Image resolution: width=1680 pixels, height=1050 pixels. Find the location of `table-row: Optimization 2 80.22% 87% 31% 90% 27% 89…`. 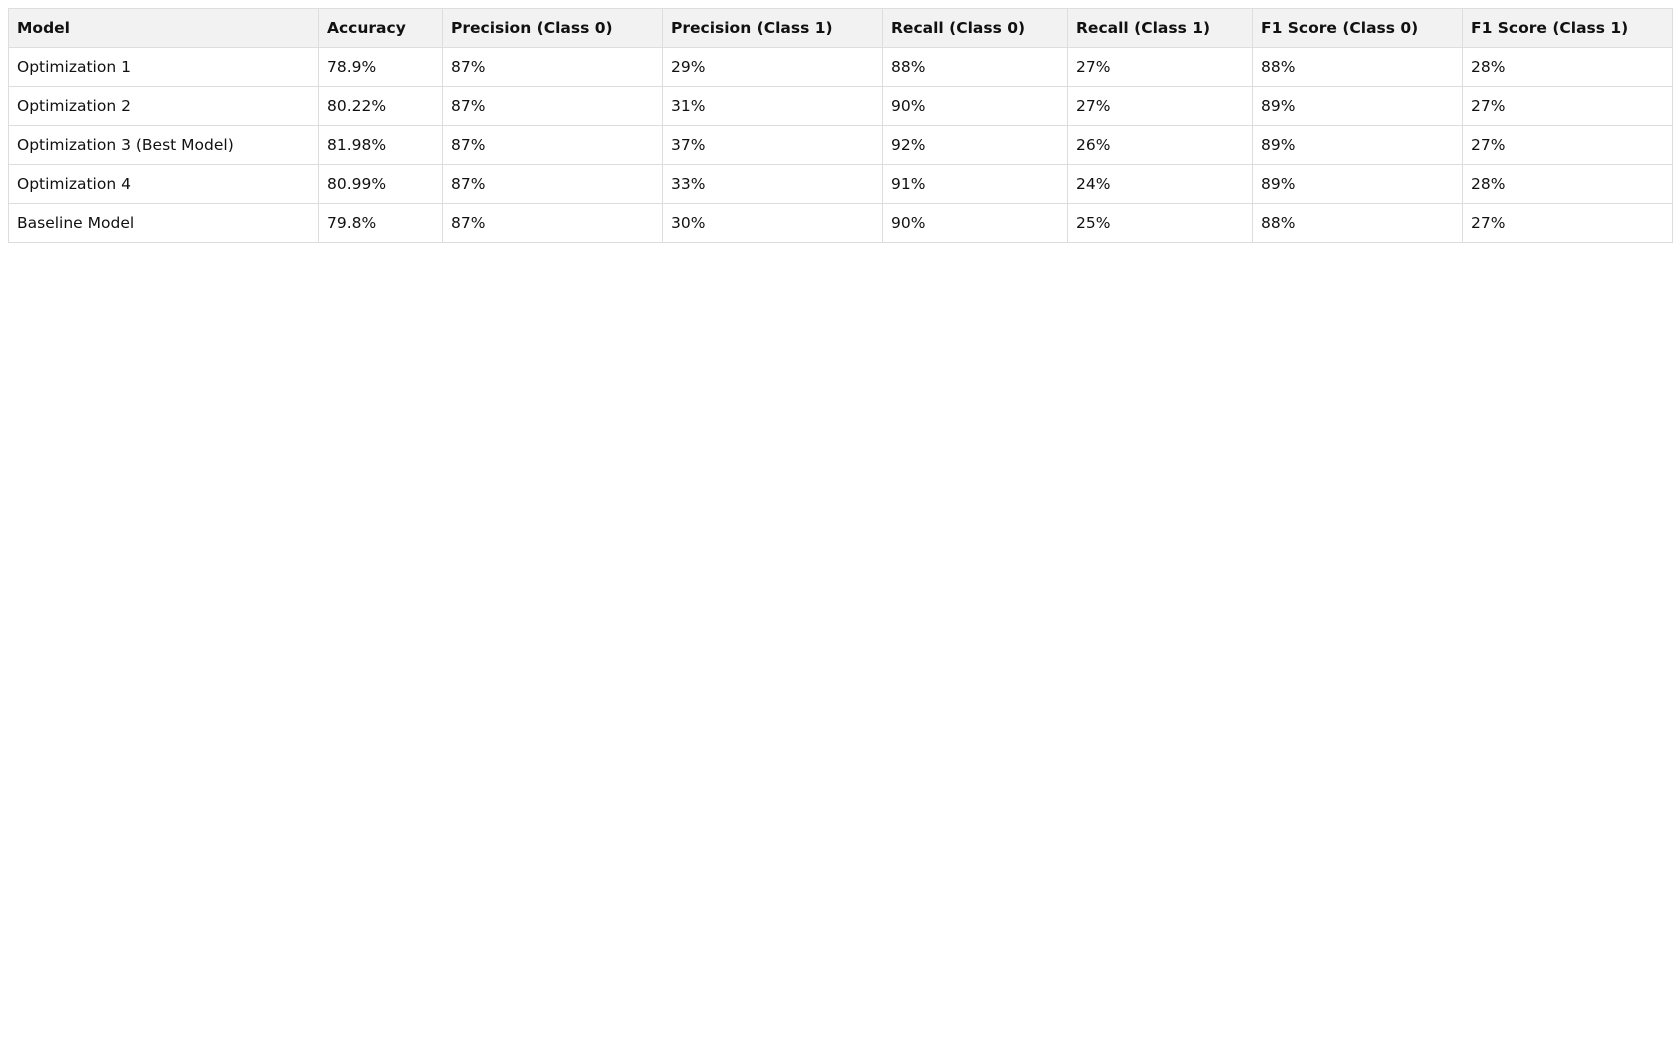

table-row: Optimization 2 80.22% 87% 31% 90% 27% 89… is located at coordinates (840, 106).